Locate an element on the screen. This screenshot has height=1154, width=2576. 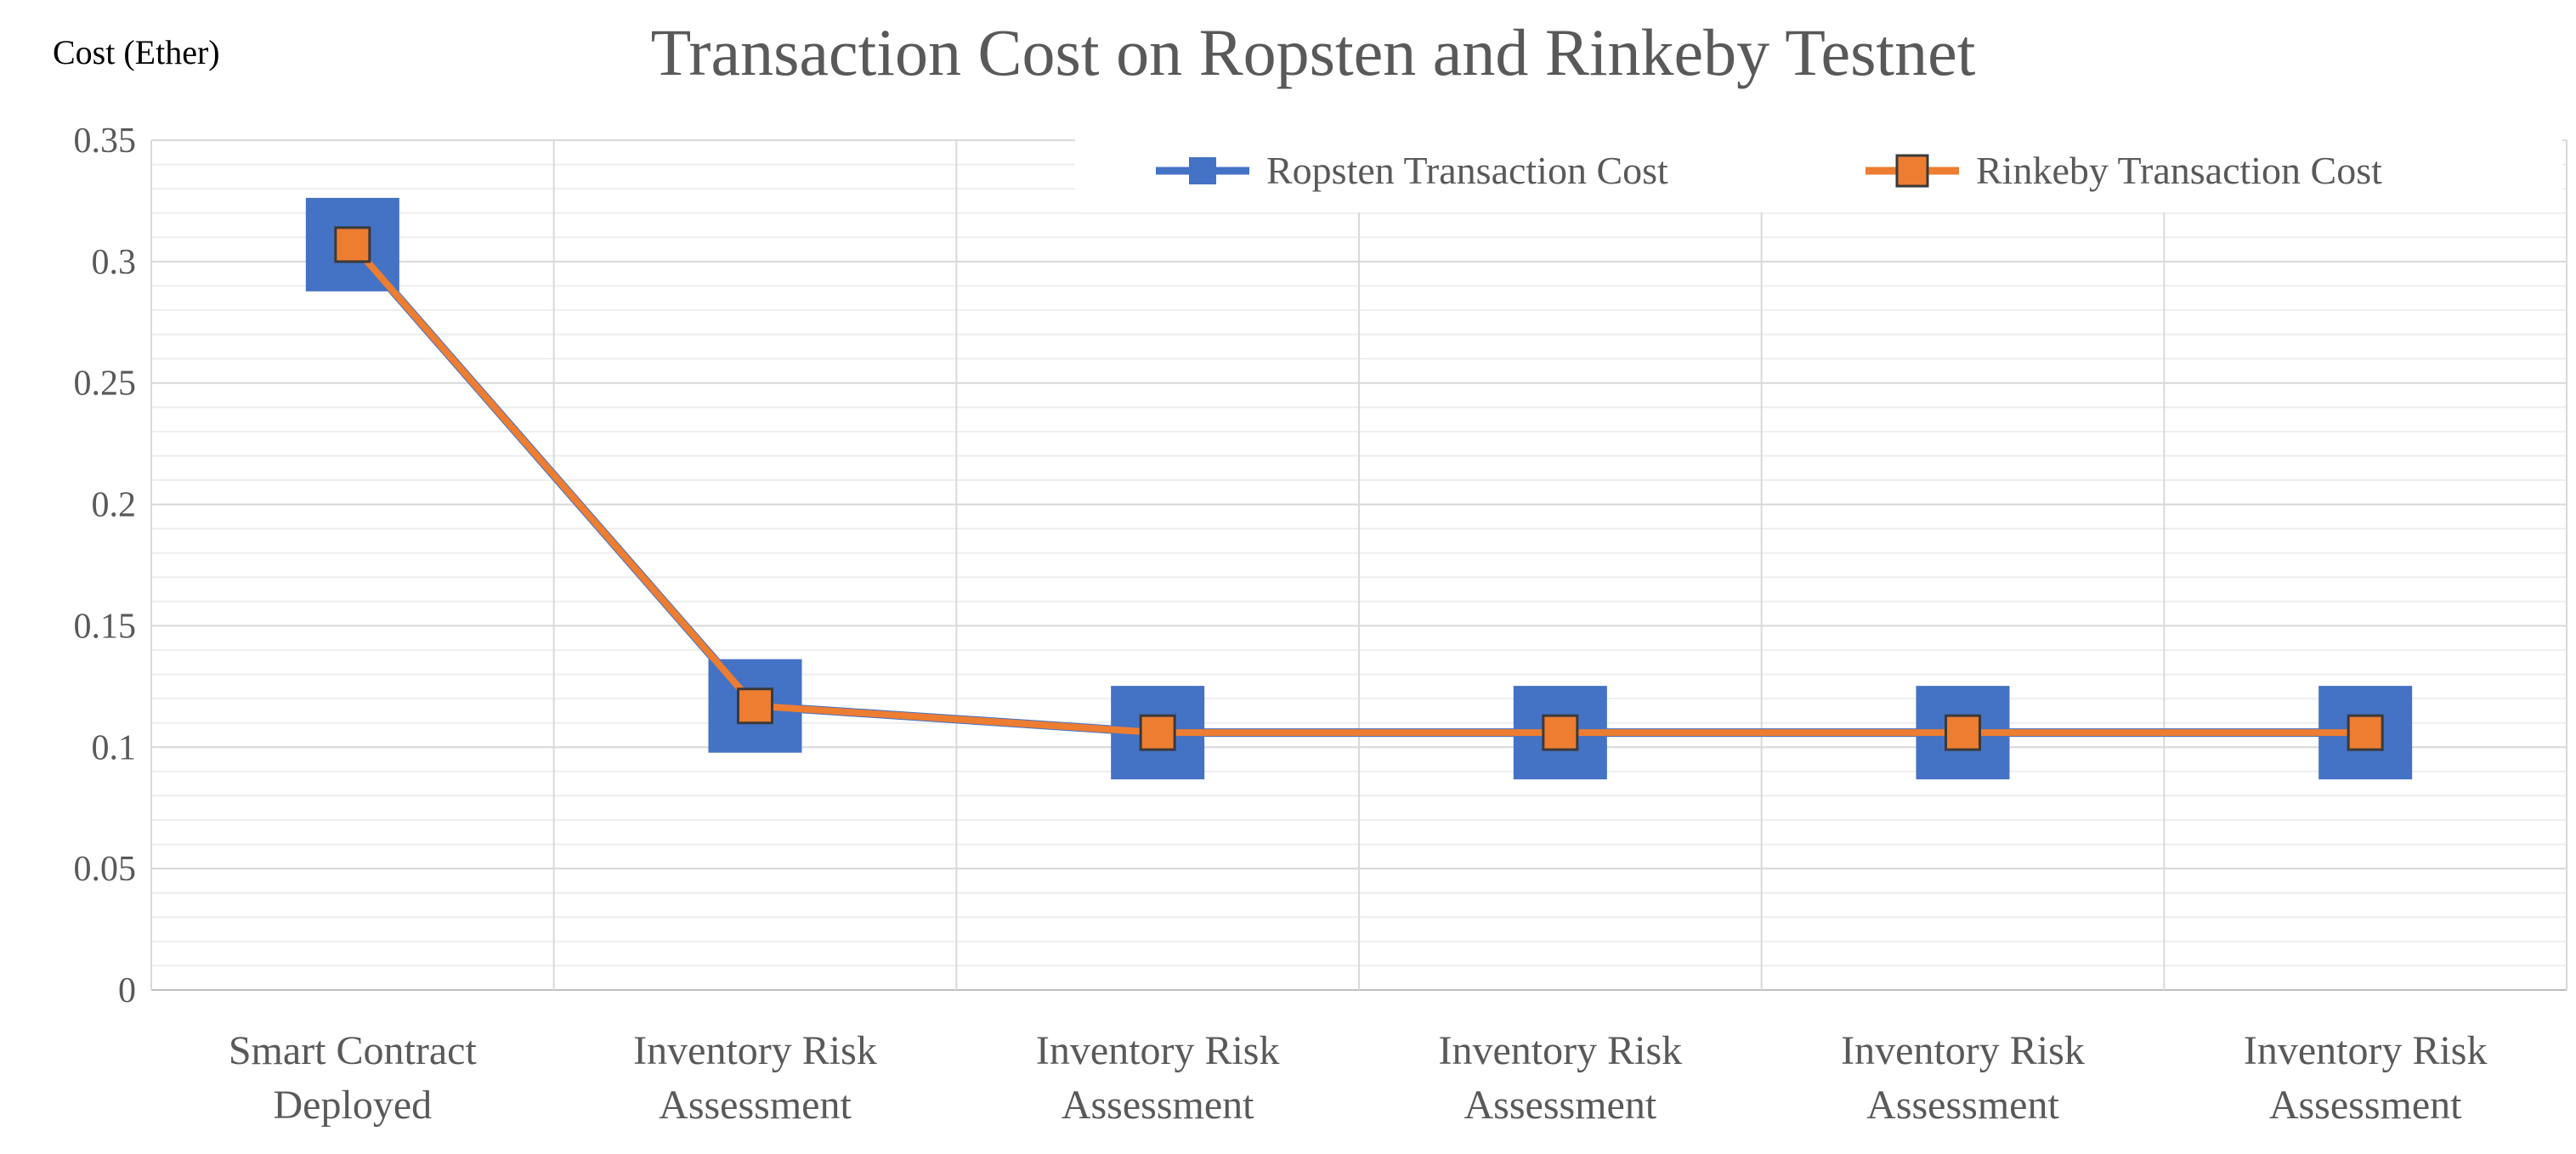
legend-marker-ropsten is located at coordinates (1202, 170).